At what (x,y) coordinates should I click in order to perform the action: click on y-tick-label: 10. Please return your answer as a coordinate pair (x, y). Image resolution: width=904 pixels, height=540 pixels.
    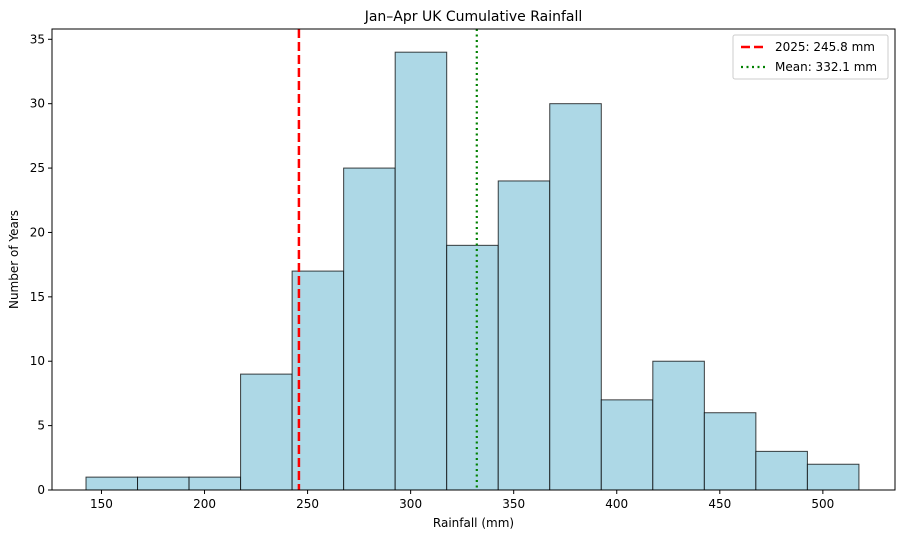
    Looking at the image, I should click on (37, 361).